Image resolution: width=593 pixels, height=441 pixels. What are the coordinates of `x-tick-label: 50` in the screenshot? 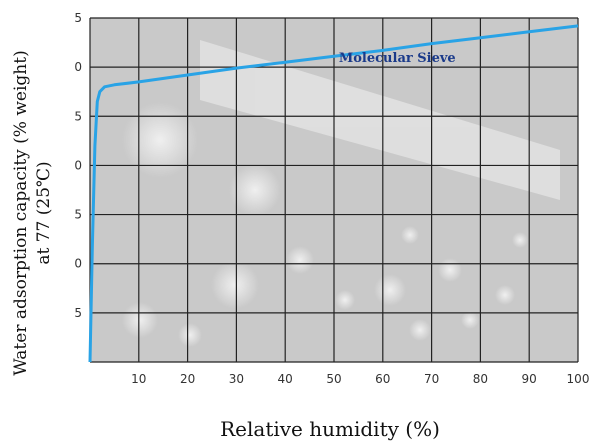 It's located at (333, 379).